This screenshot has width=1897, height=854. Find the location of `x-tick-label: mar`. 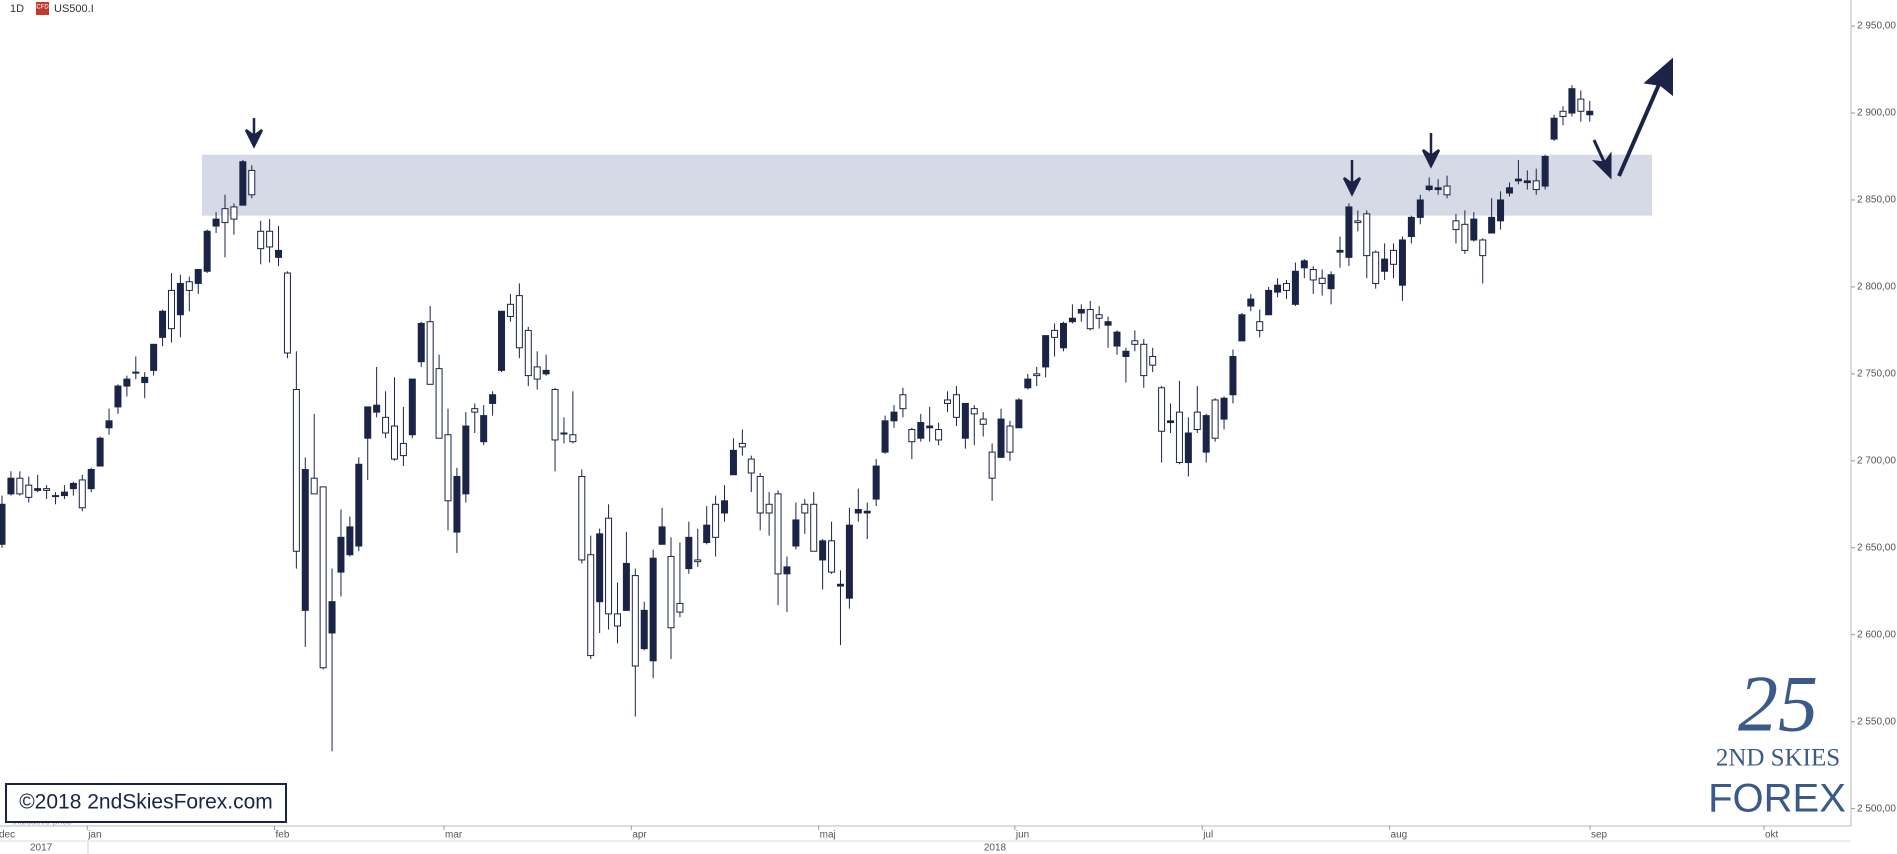

x-tick-label: mar is located at coordinates (454, 835).